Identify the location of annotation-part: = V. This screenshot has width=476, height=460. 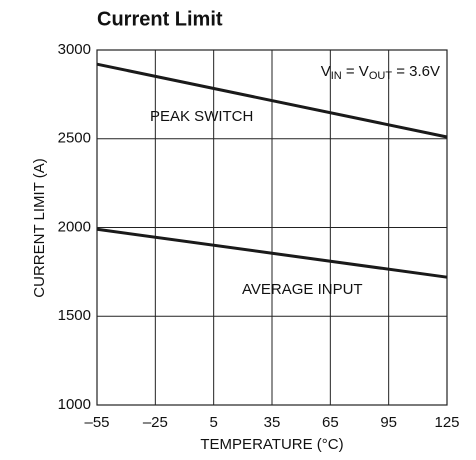
(355, 71).